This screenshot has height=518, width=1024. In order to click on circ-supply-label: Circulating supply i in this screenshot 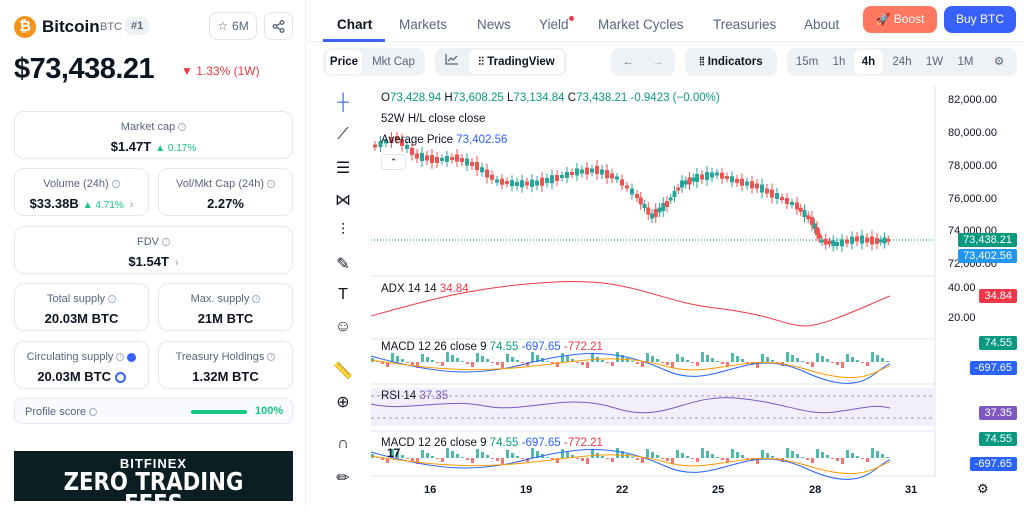, I will do `click(81, 357)`.